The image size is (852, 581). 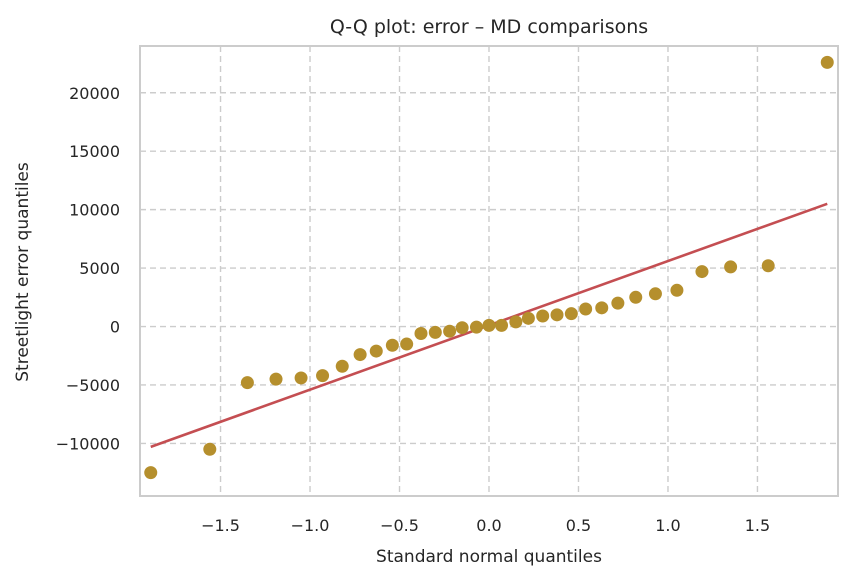 What do you see at coordinates (667, 525) in the screenshot?
I see `x-tick-label: 1.0` at bounding box center [667, 525].